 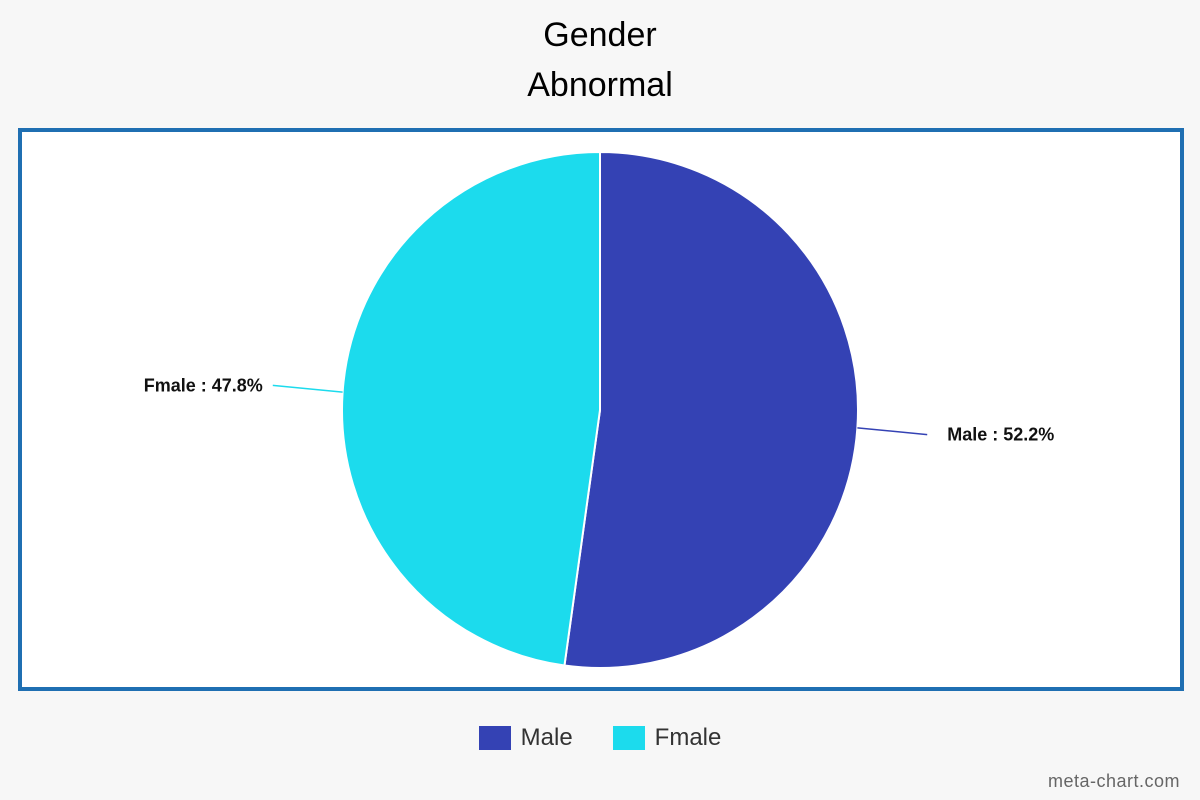 I want to click on leader-line-male, so click(x=892, y=431).